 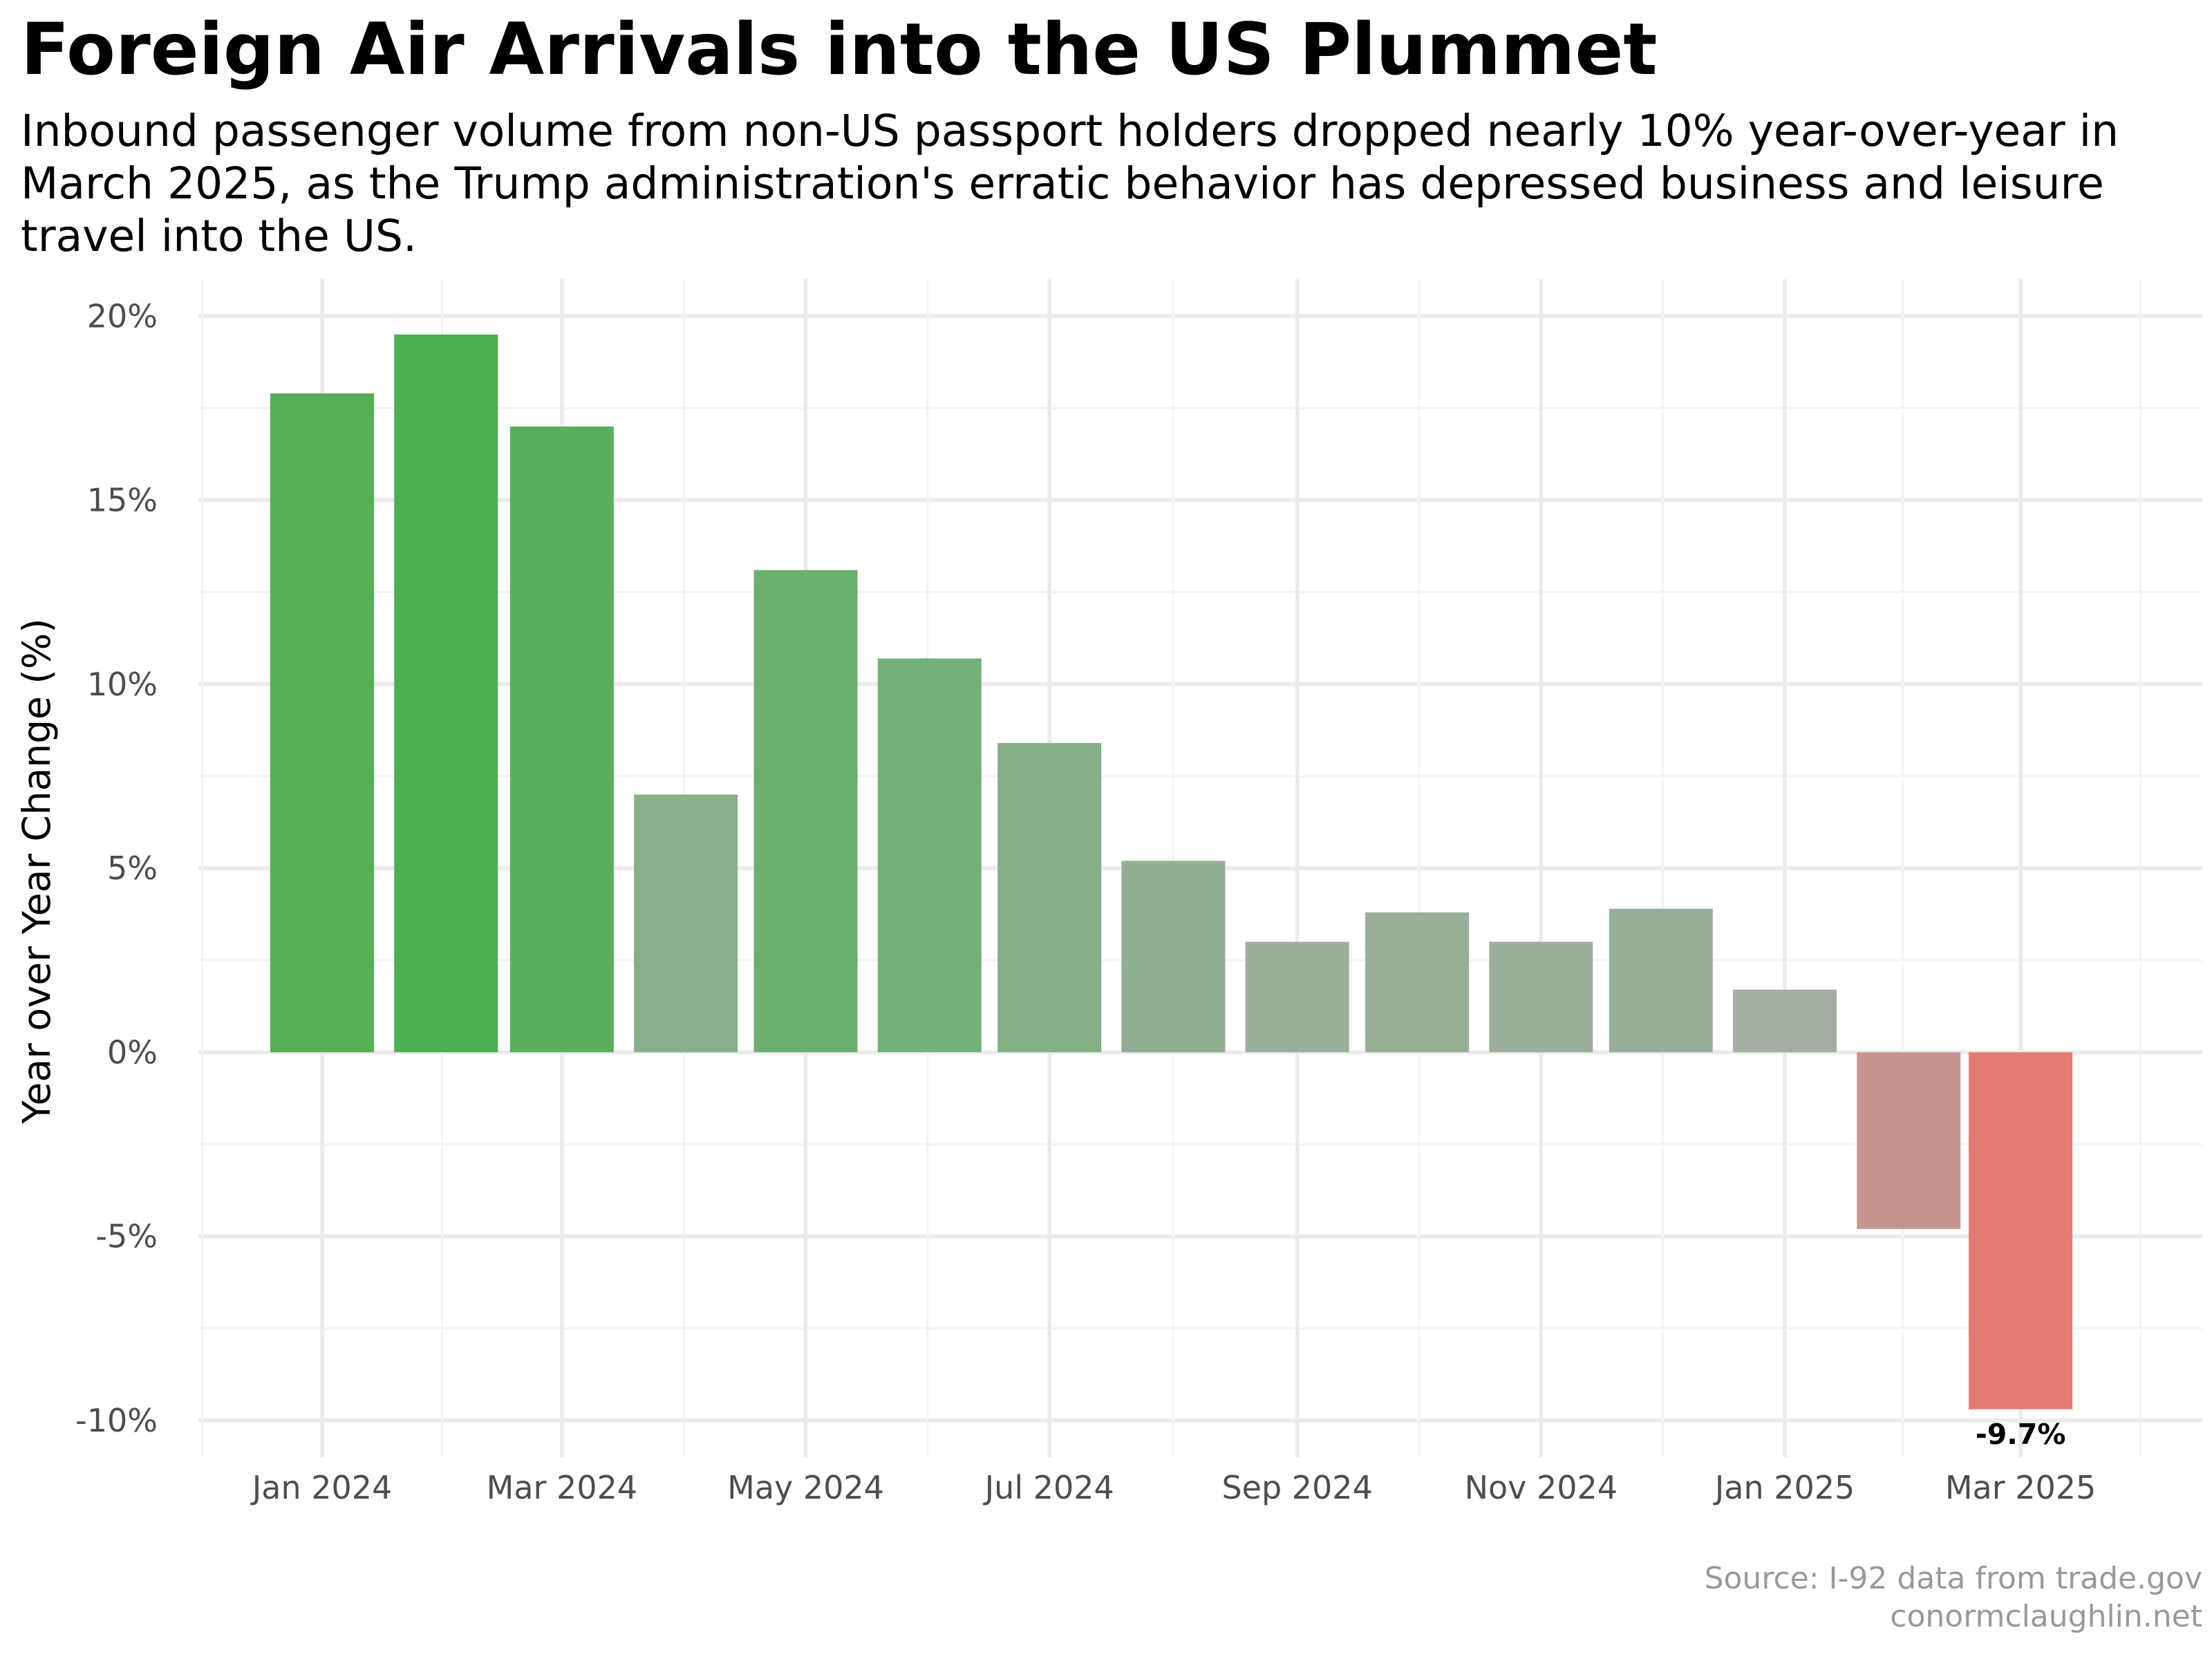 What do you see at coordinates (2046, 1616) in the screenshot?
I see `caption-site: conormclaughlin.net` at bounding box center [2046, 1616].